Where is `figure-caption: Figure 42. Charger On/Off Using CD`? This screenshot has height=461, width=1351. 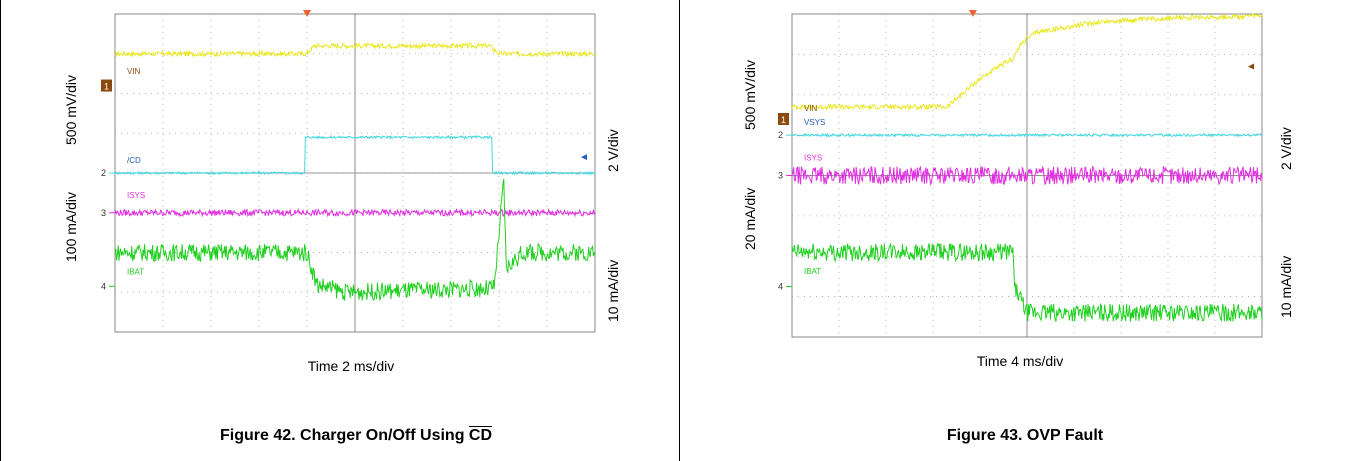 figure-caption: Figure 42. Charger On/Off Using CD is located at coordinates (356, 436).